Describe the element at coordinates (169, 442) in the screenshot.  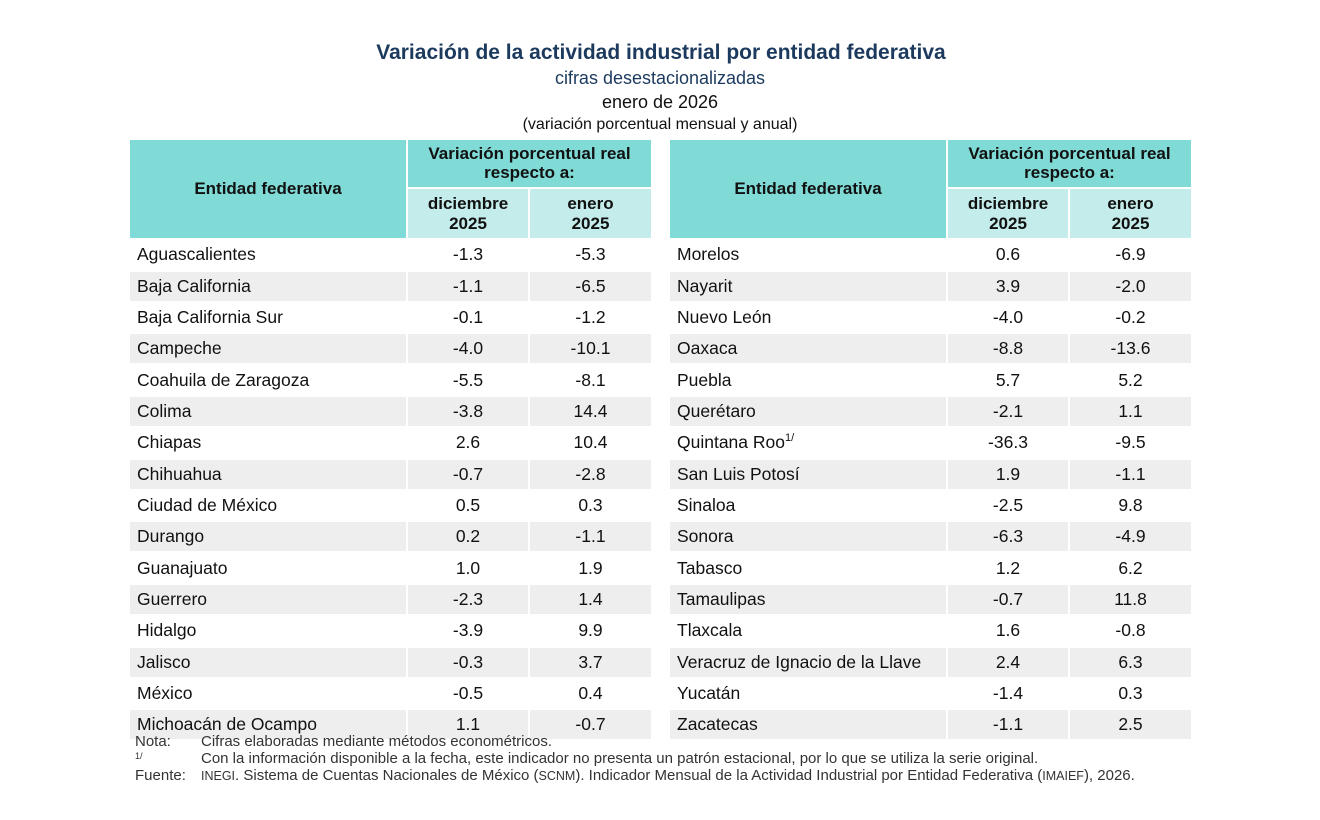
I see `entity-name: Chiapas` at that location.